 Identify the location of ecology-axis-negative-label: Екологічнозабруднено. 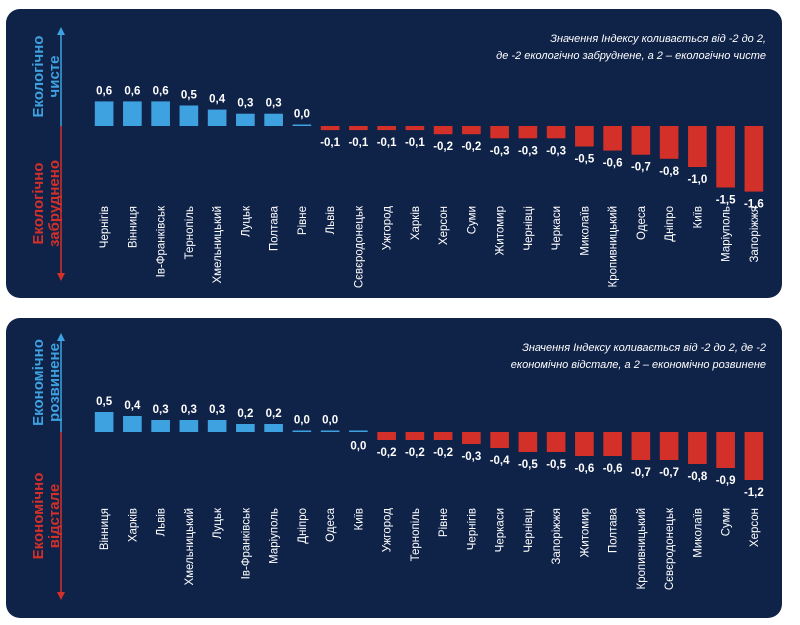
(46, 203).